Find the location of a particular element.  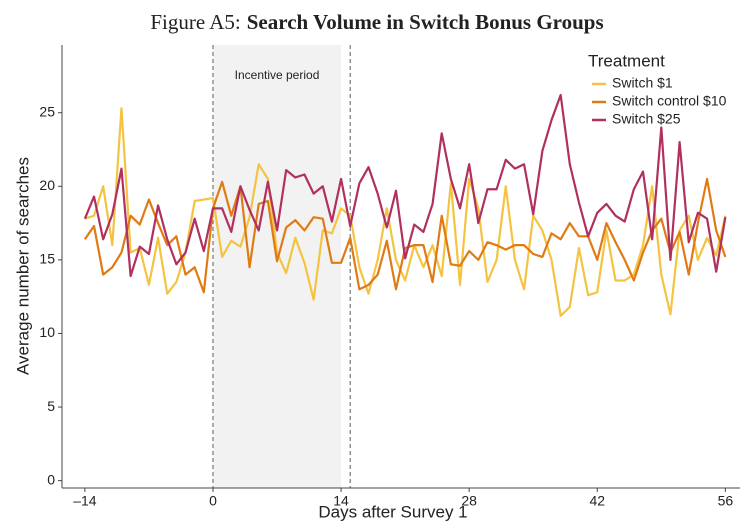

y-tick-label: 0 is located at coordinates (51, 479).